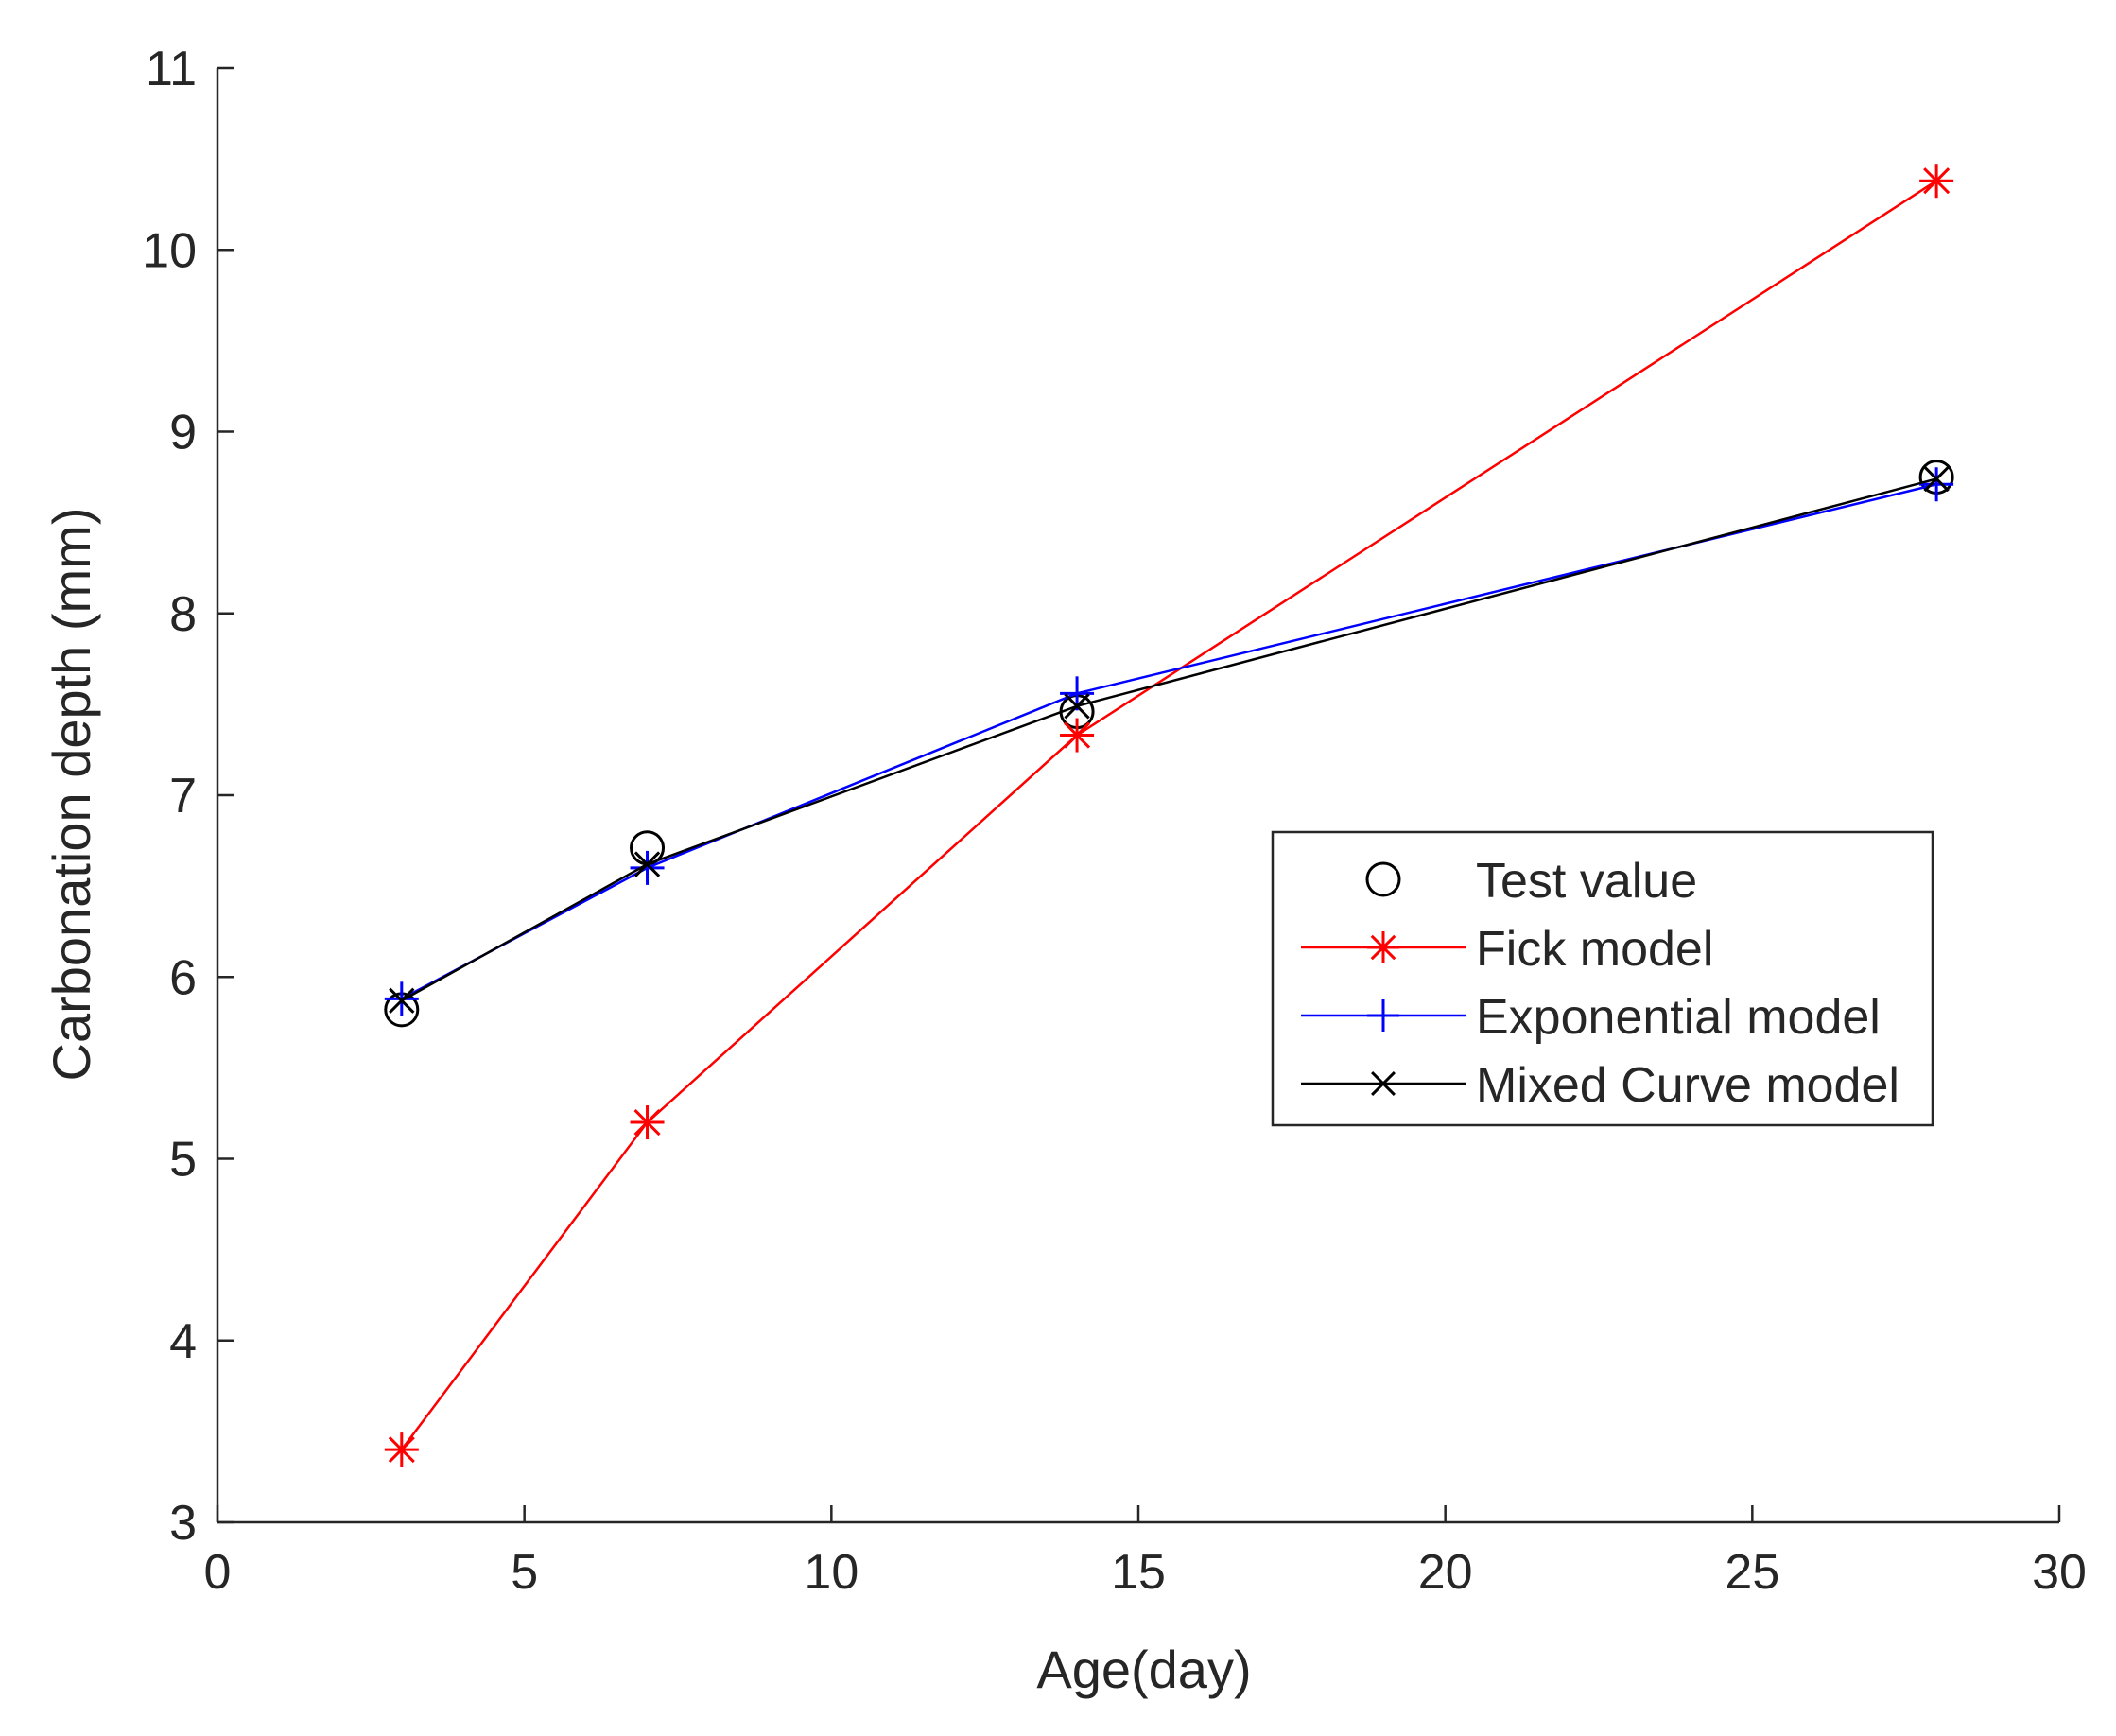  Describe the element at coordinates (71, 795) in the screenshot. I see `y-axis-label: Carbonation depth (mm)` at that location.